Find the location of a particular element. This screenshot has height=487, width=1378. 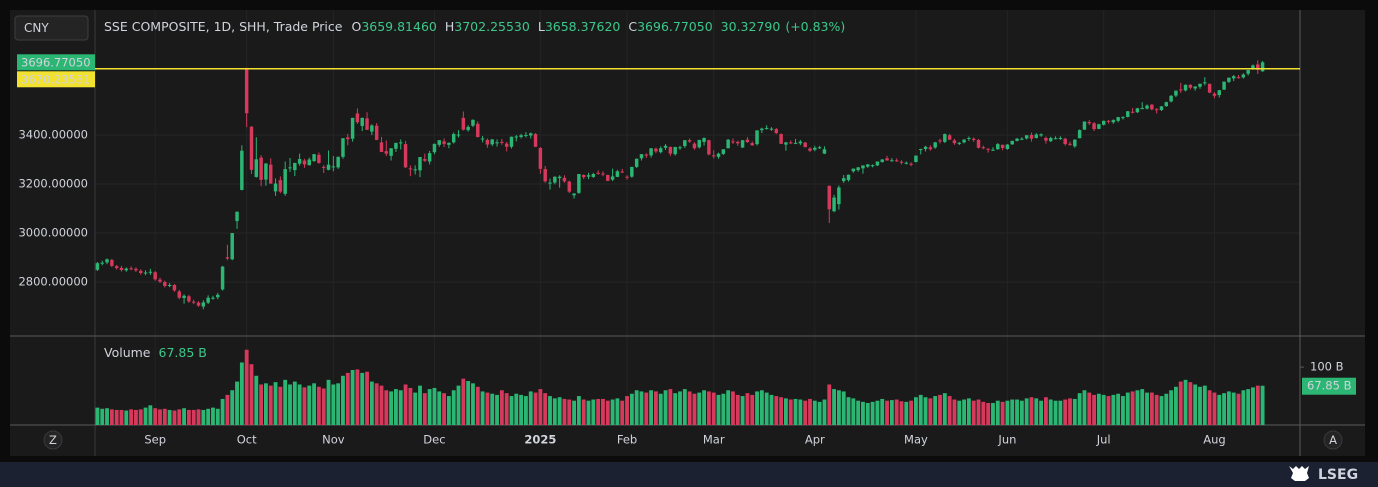

legend-value: 3702.25530 is located at coordinates (492, 26).